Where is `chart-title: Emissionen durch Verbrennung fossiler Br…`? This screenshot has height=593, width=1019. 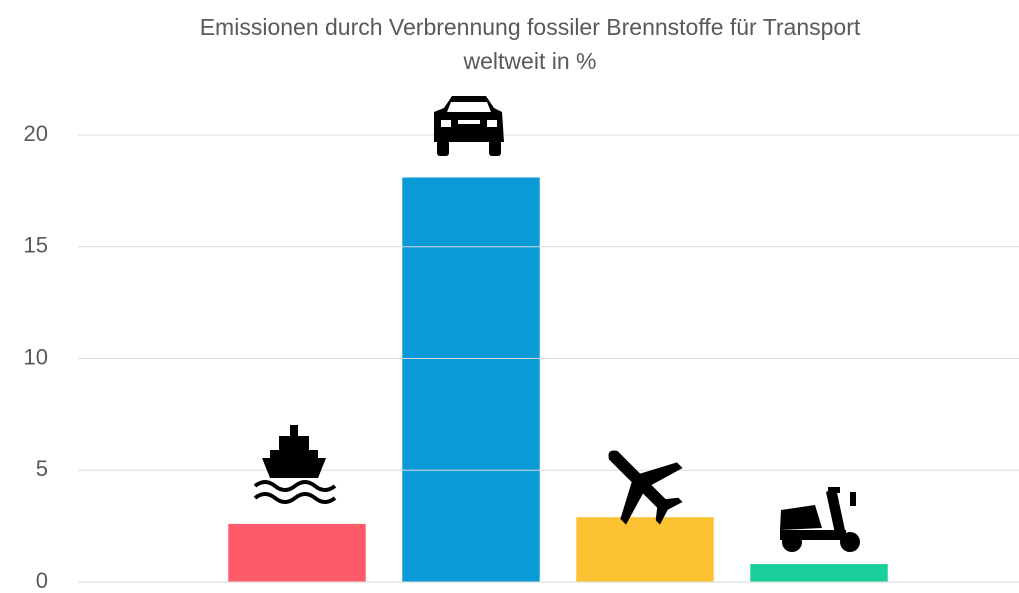
chart-title: Emissionen durch Verbrennung fossiler Br… is located at coordinates (530, 44).